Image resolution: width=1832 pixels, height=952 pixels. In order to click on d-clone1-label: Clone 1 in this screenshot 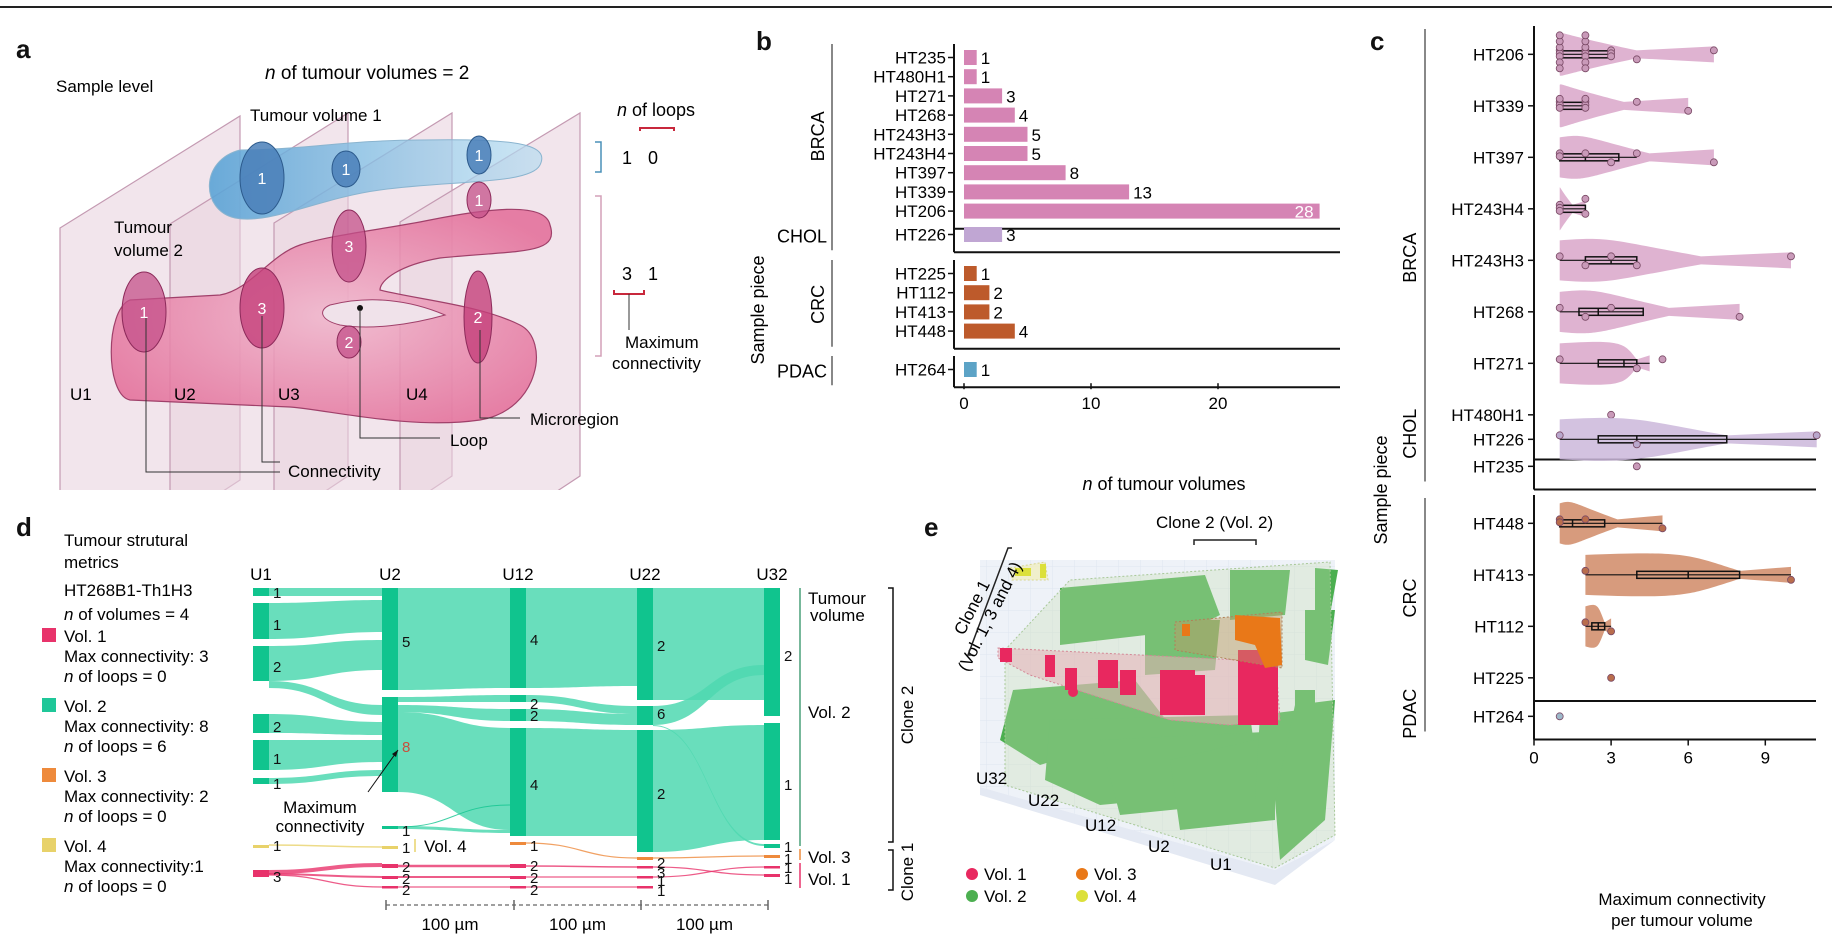, I will do `click(907, 872)`.